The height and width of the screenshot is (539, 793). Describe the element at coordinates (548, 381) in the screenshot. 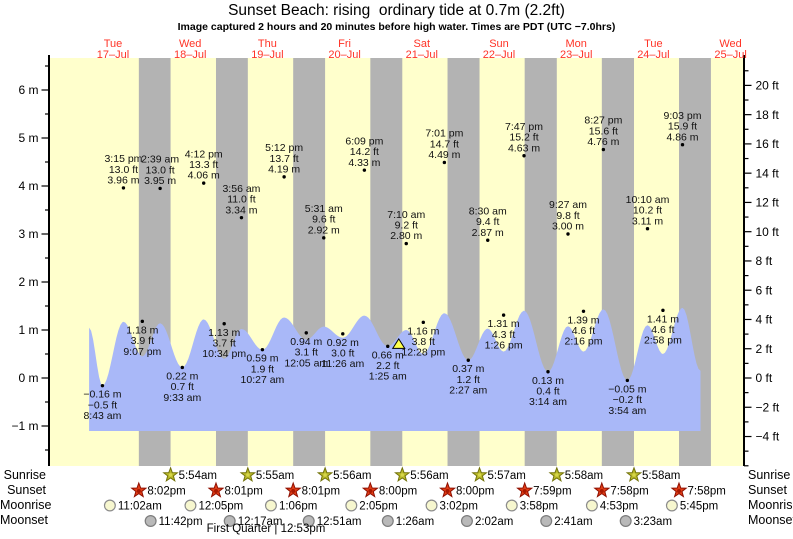

I see `tide-event-label-line: 0.13 m` at that location.